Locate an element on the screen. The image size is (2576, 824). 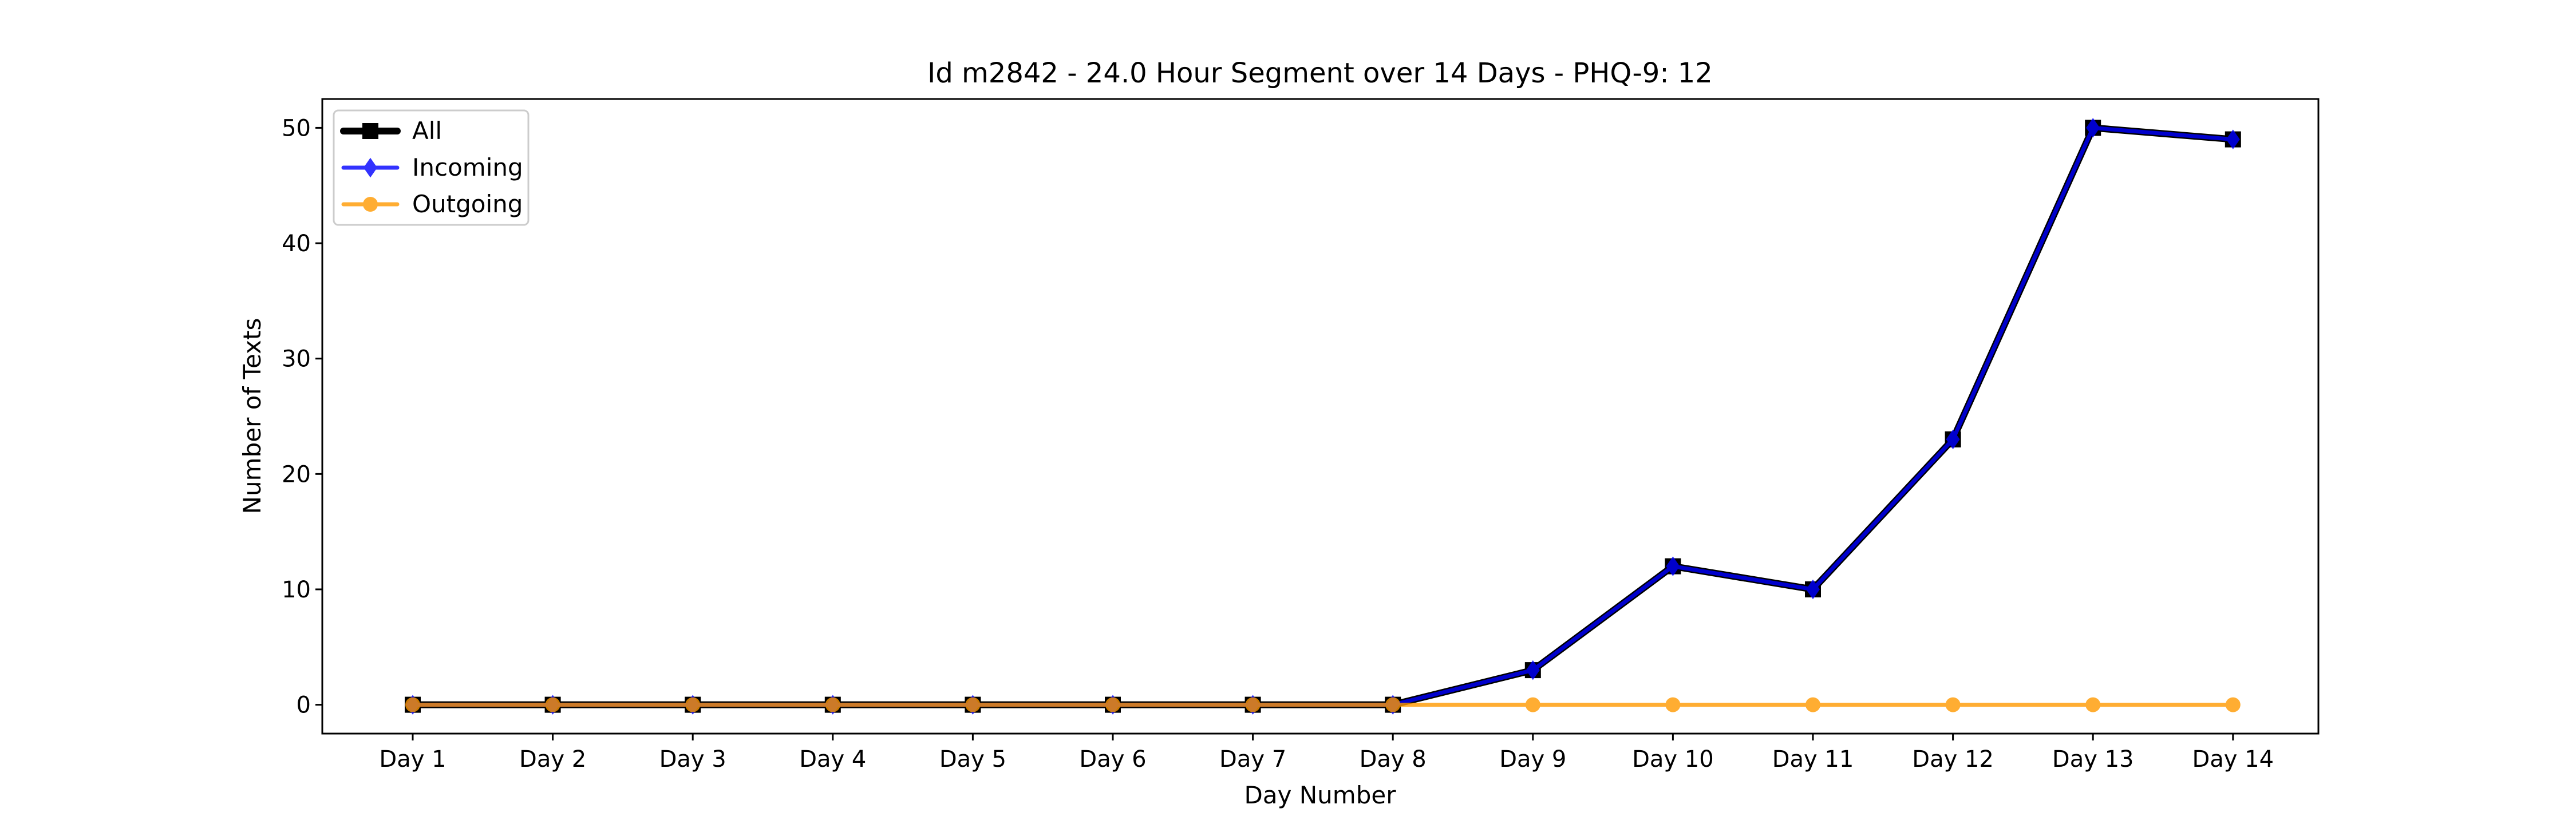
x-tick-label: Day 9 is located at coordinates (1532, 759).